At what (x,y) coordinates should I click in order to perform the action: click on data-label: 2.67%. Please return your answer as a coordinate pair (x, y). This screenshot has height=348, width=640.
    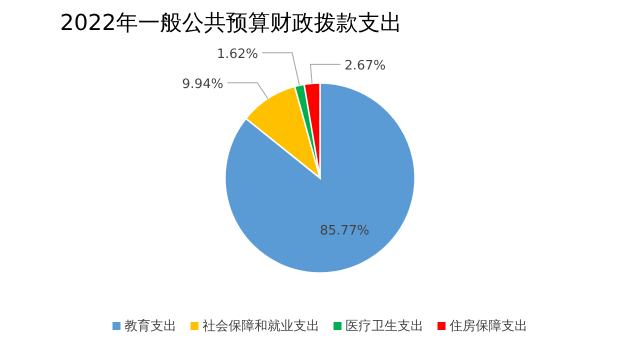
    Looking at the image, I should click on (365, 66).